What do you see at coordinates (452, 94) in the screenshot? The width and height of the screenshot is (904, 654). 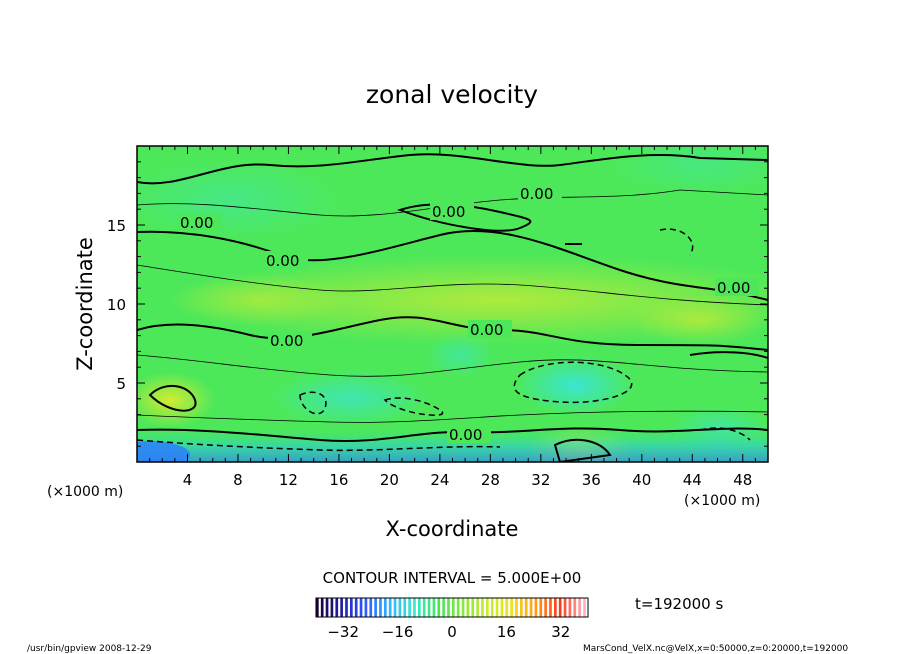 I see `chart-title: zonal velocity` at bounding box center [452, 94].